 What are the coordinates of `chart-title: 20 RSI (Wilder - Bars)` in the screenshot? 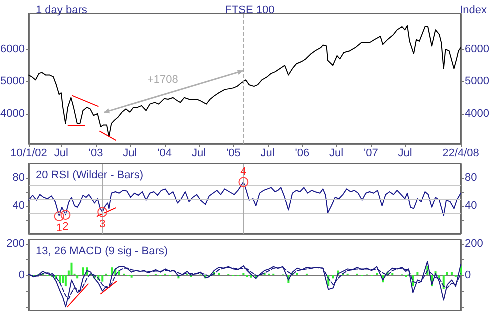 It's located at (90, 176).